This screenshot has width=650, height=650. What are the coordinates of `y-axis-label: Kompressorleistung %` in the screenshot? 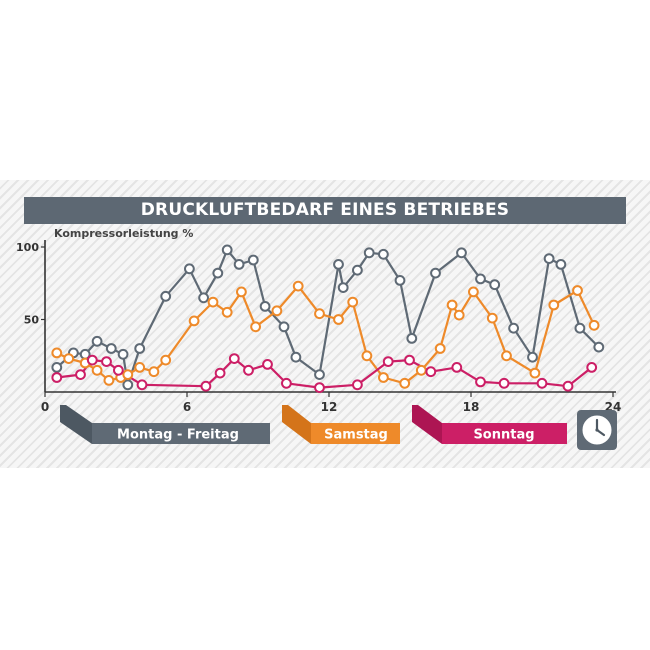 It's located at (123, 233).